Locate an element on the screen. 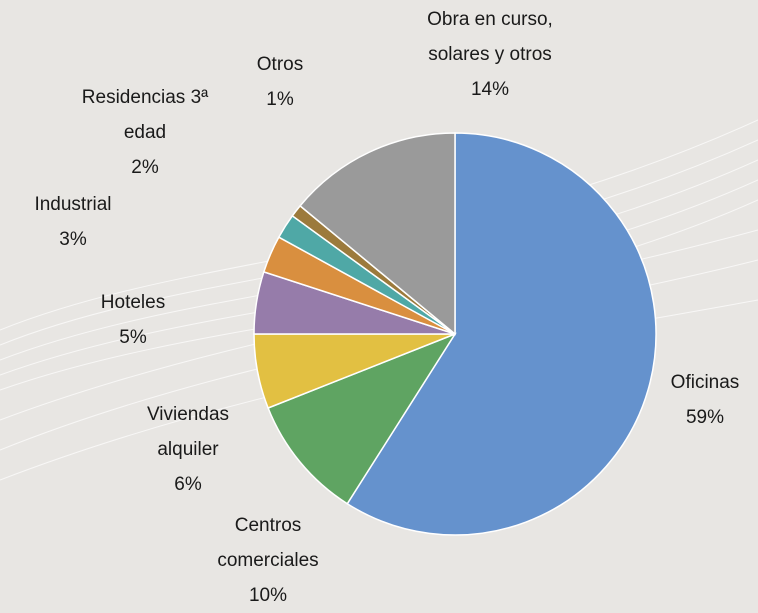 This screenshot has width=758, height=613. value-label: 14% is located at coordinates (490, 89).